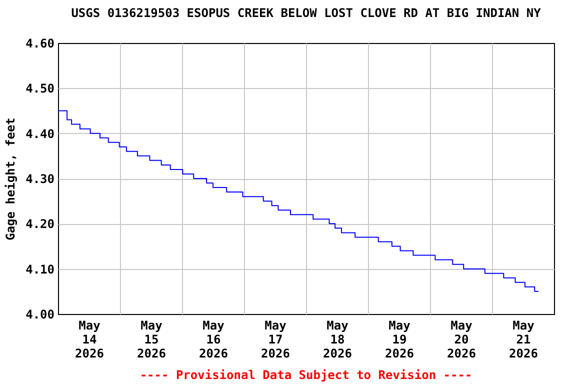  What do you see at coordinates (275, 339) in the screenshot?
I see `x-tick-label: May 17 2026` at bounding box center [275, 339].